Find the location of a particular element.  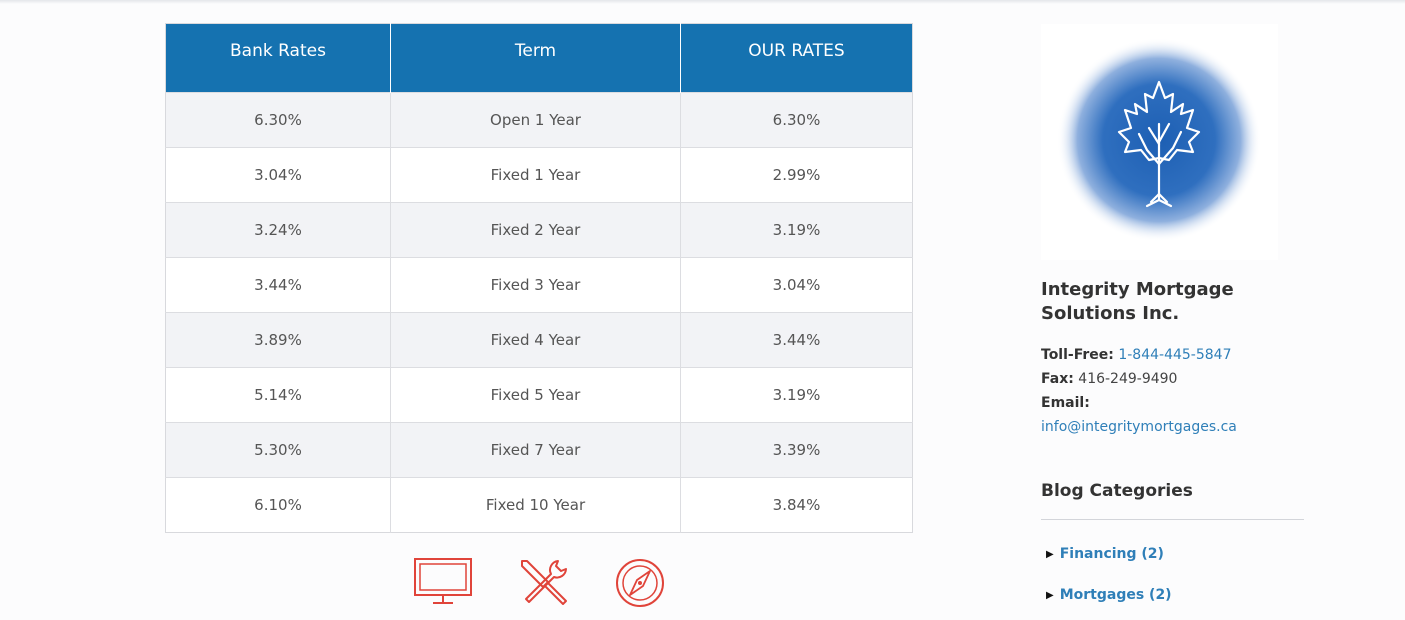

category-financing: ▶ Financing (2) is located at coordinates (1105, 554).